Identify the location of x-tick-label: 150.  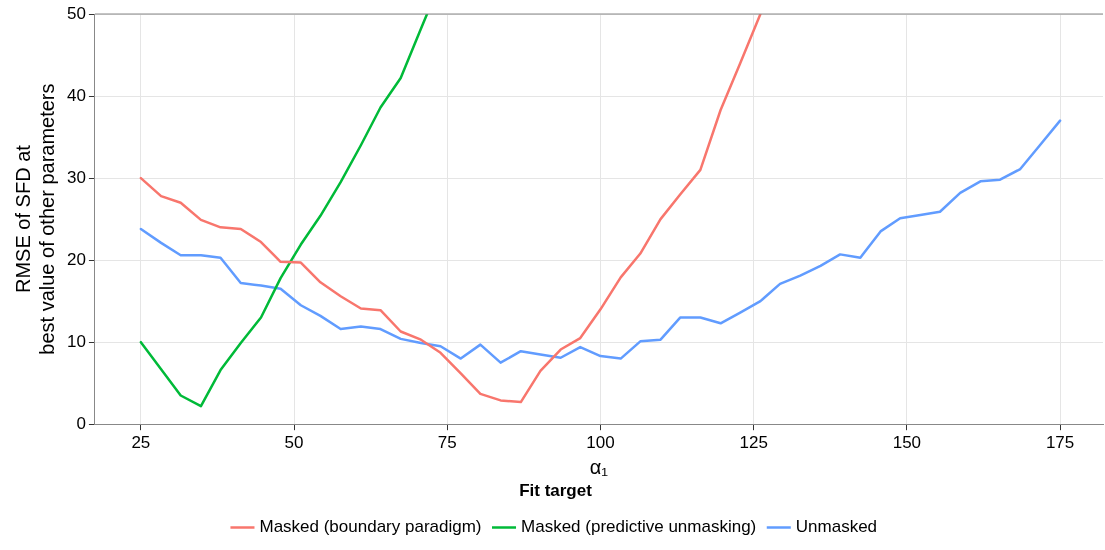
(907, 443).